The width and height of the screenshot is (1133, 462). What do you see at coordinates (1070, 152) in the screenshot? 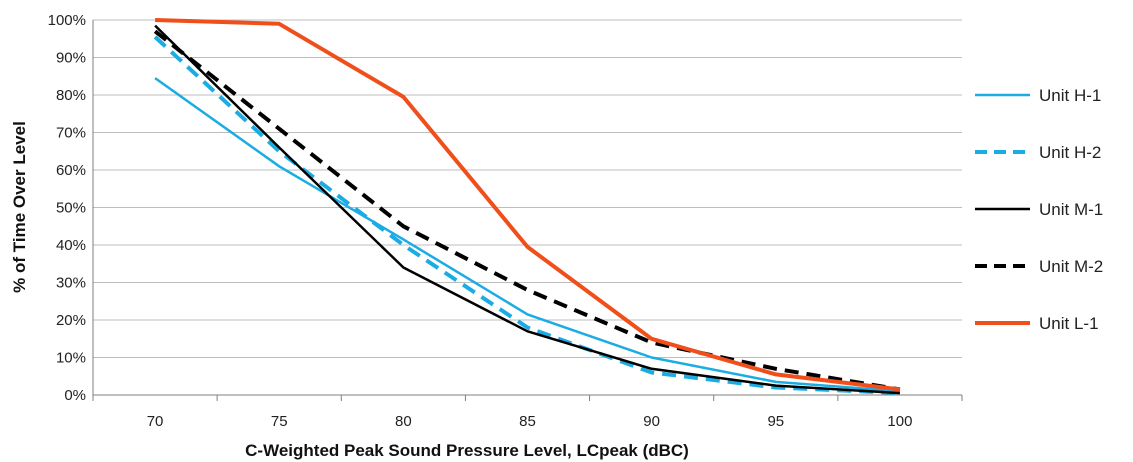
I see `legend-label: Unit H-2` at bounding box center [1070, 152].